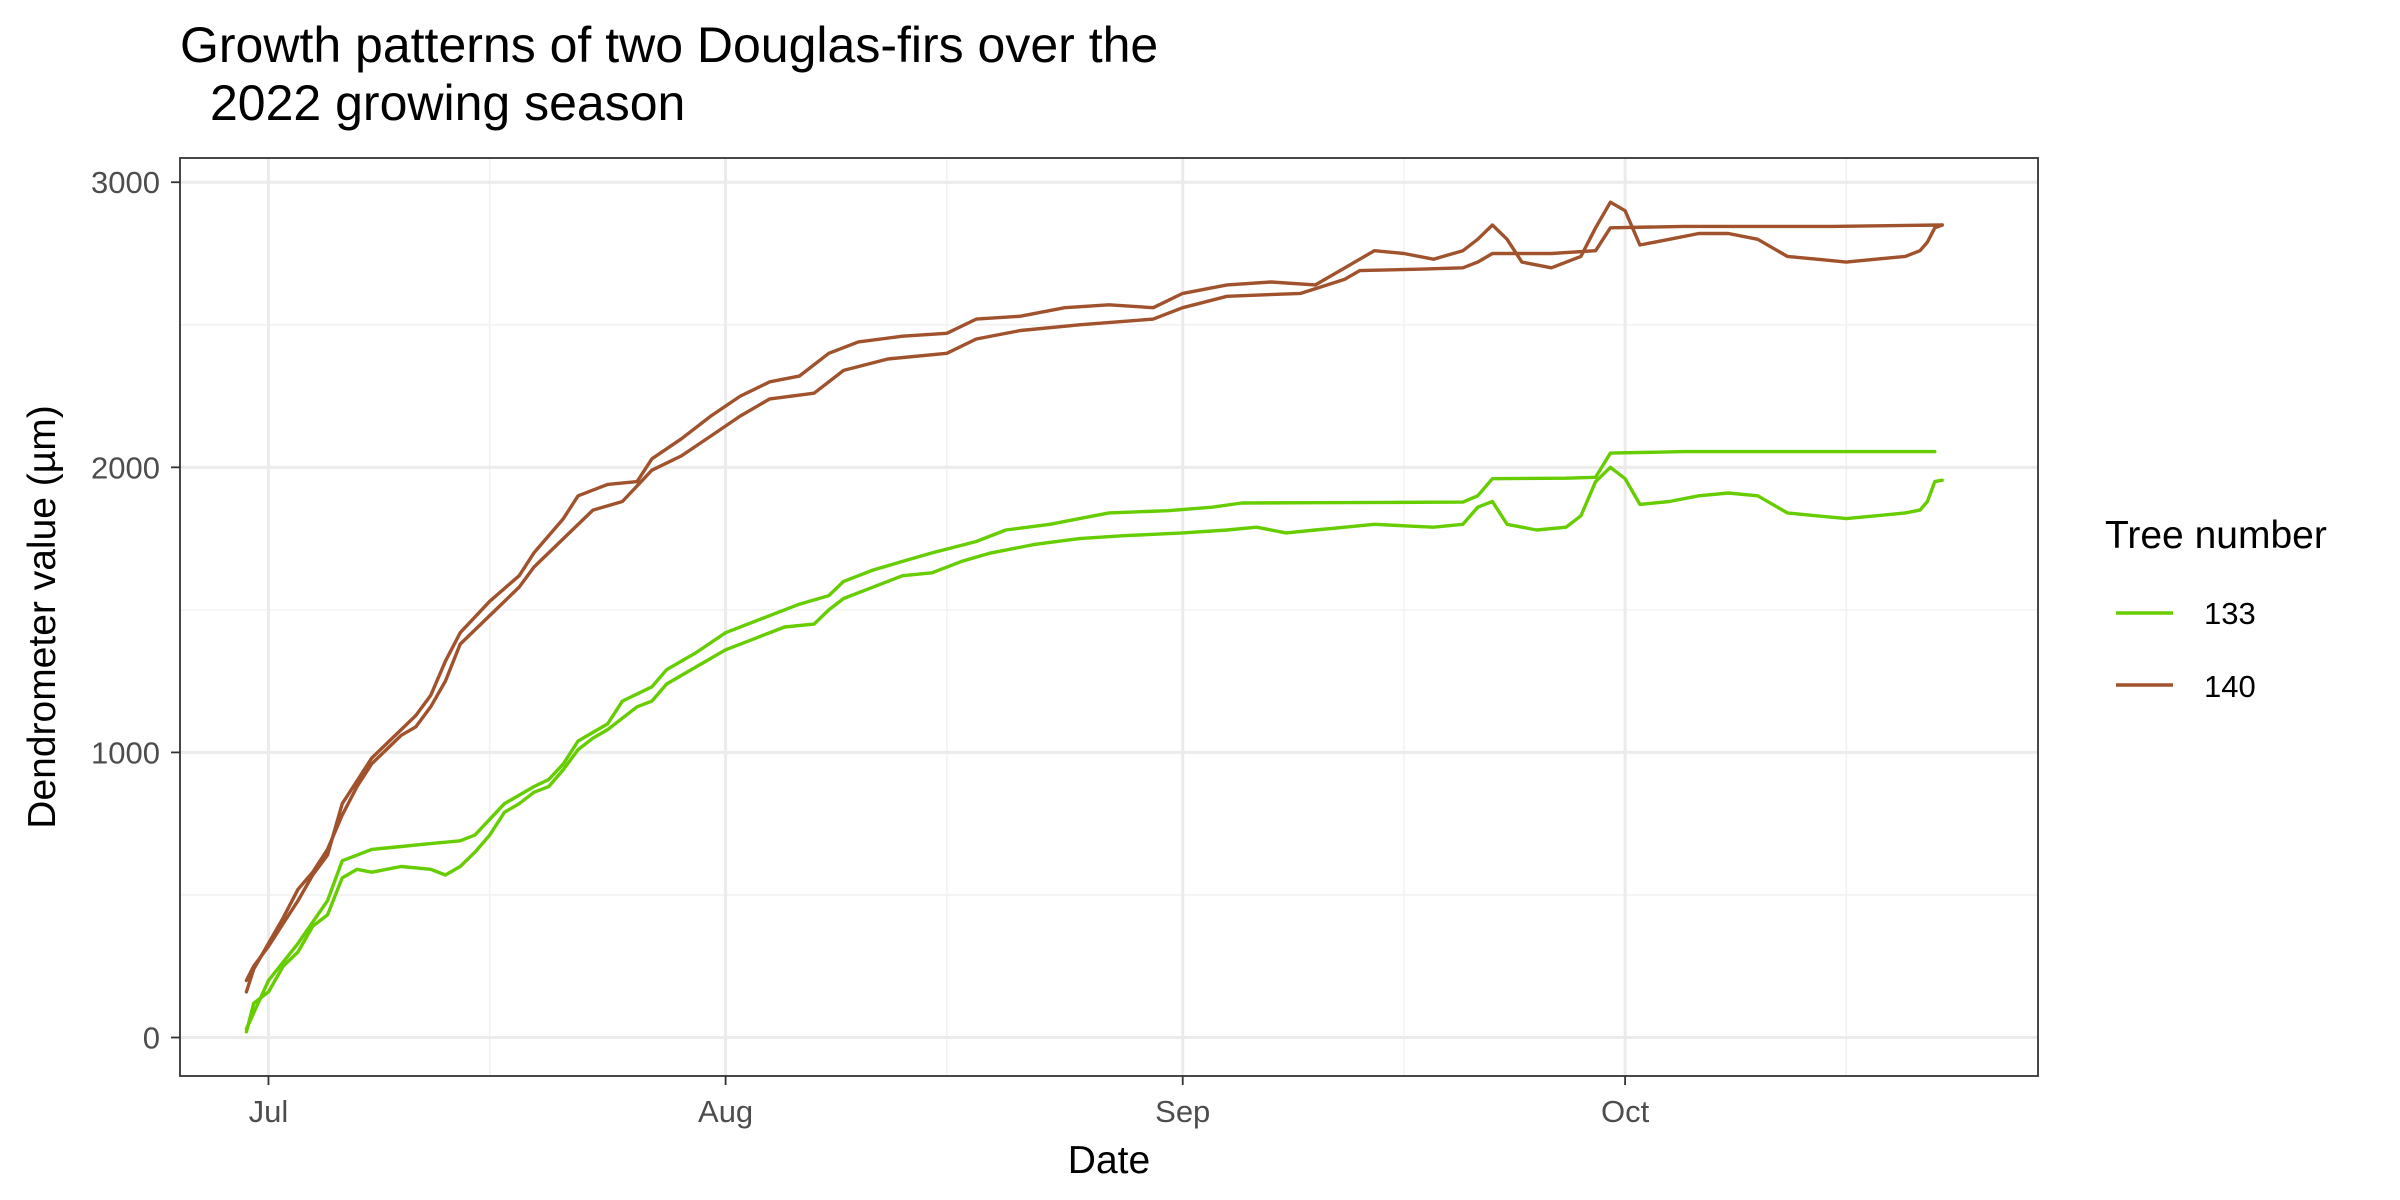  What do you see at coordinates (125, 182) in the screenshot?
I see `y-tick-label: 3000` at bounding box center [125, 182].